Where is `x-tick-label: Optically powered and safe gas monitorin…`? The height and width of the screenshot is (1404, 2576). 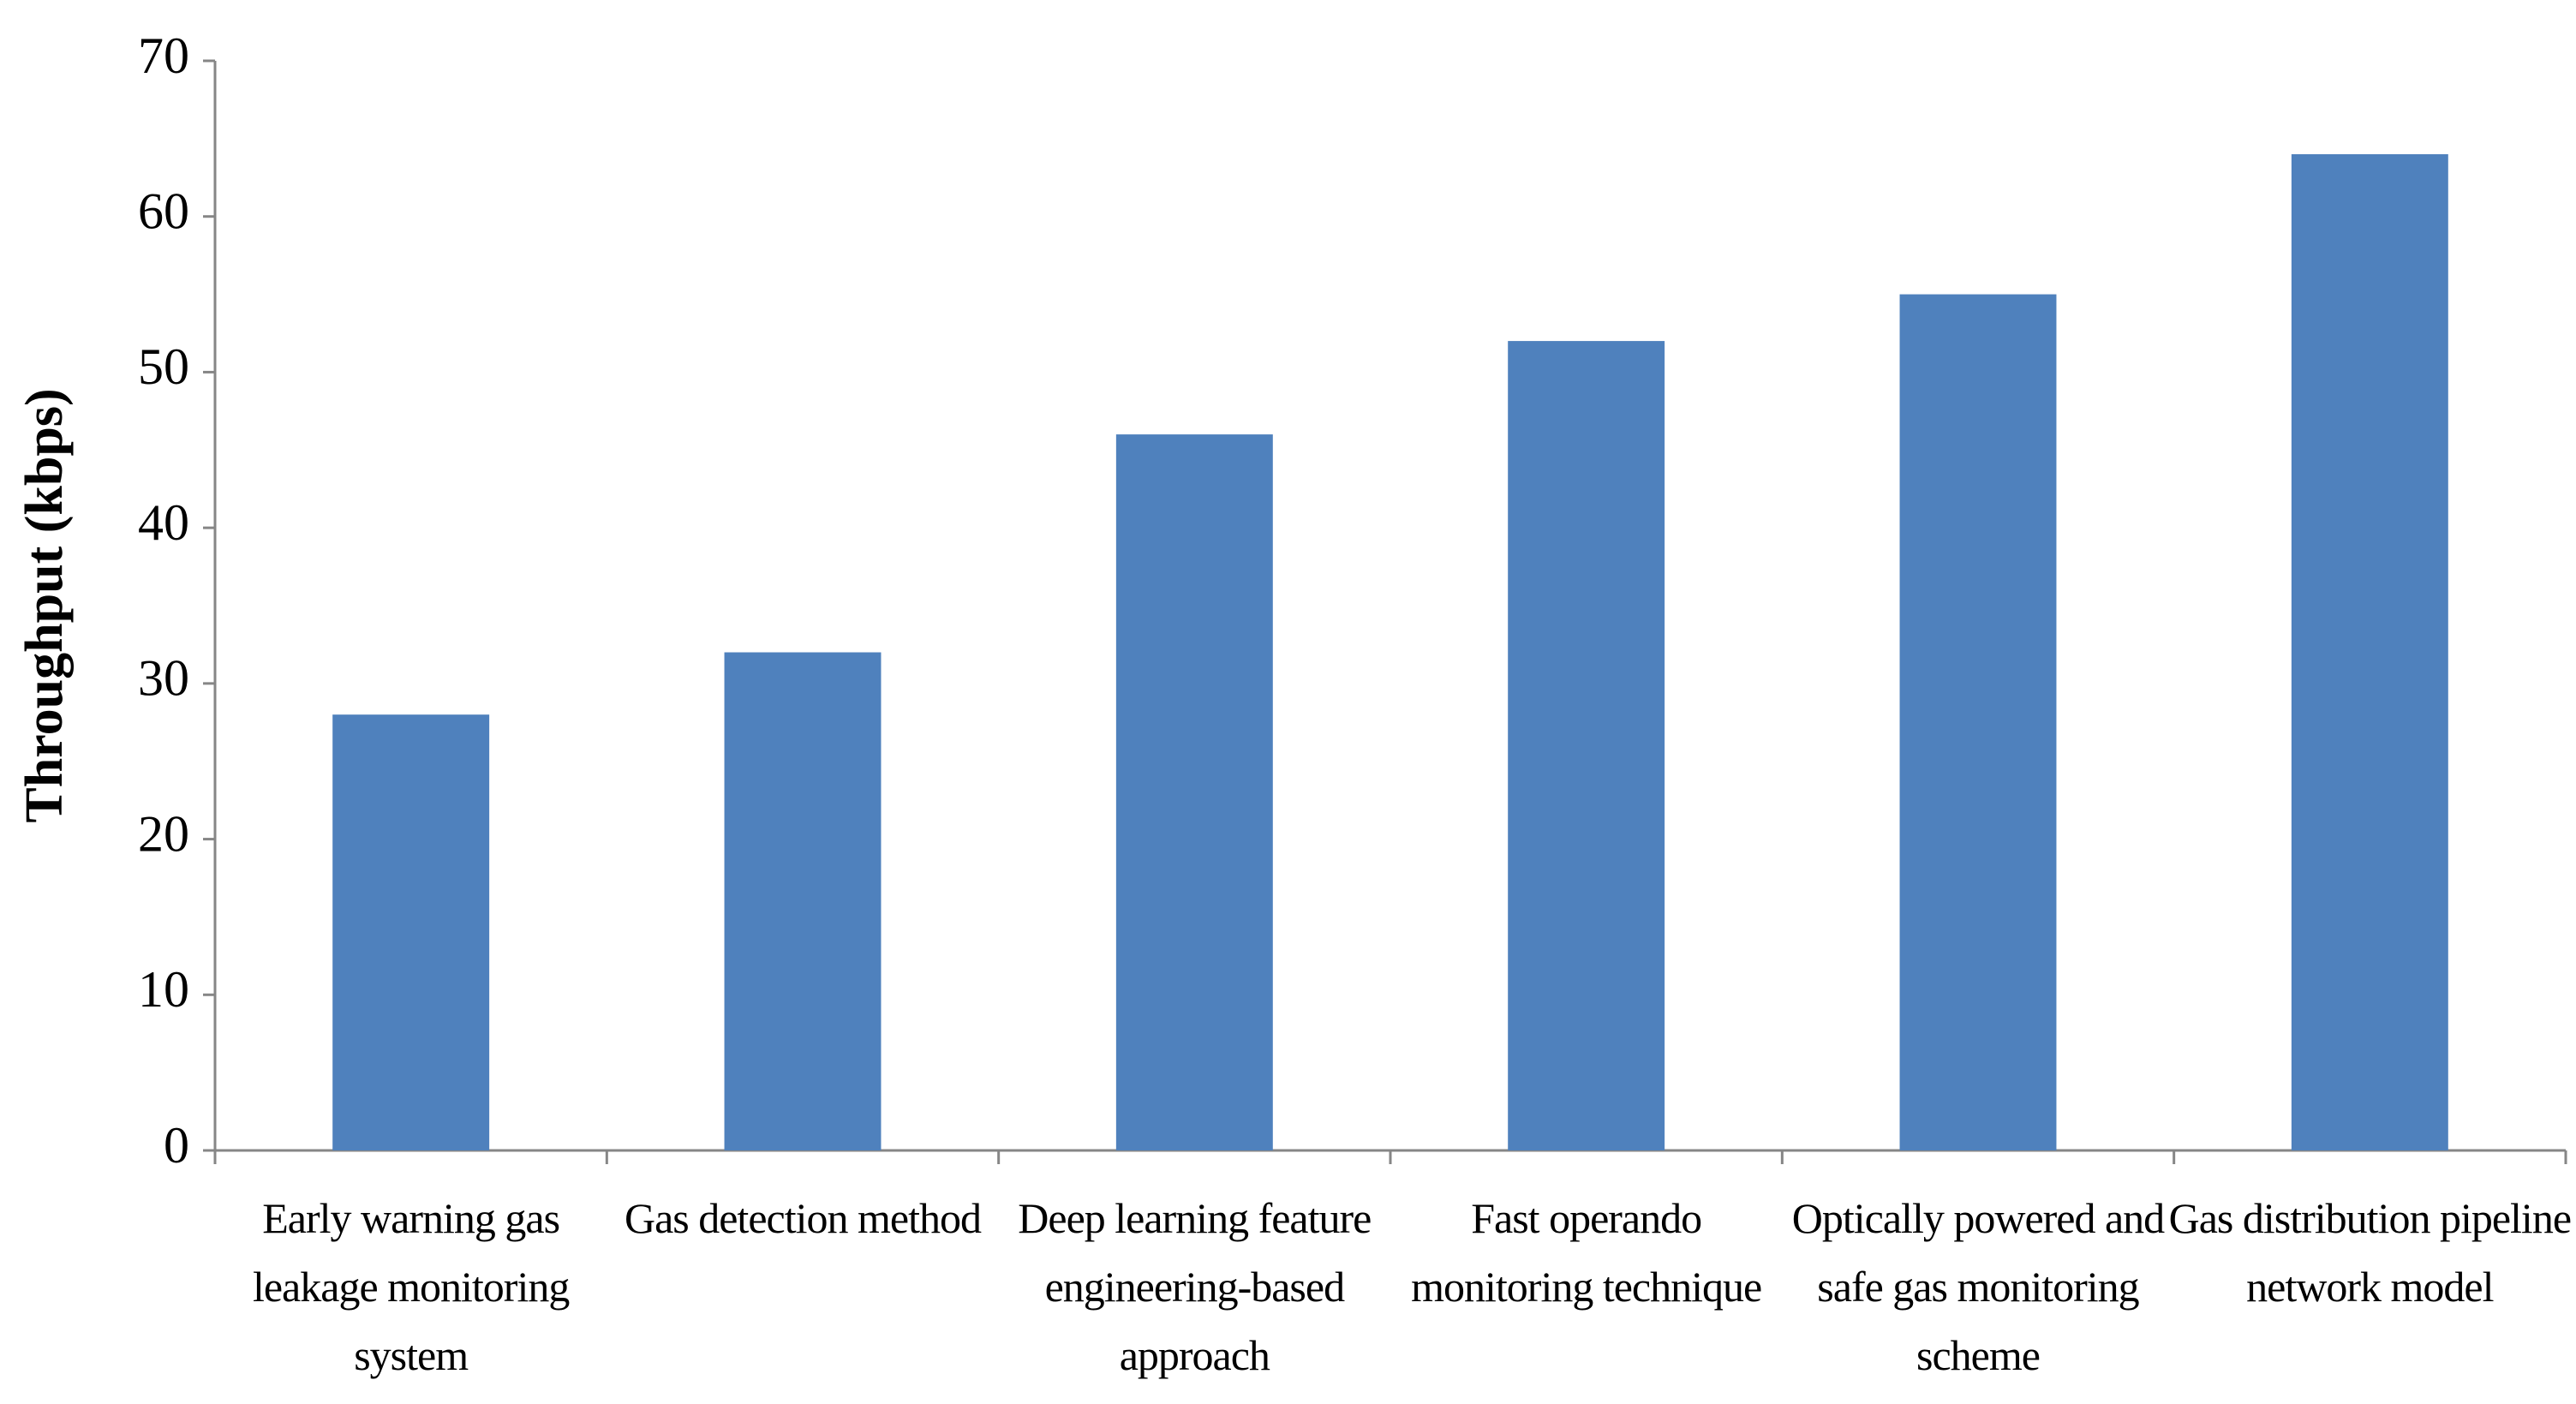 x-tick-label: Optically powered and safe gas monitorin… is located at coordinates (1978, 1286).